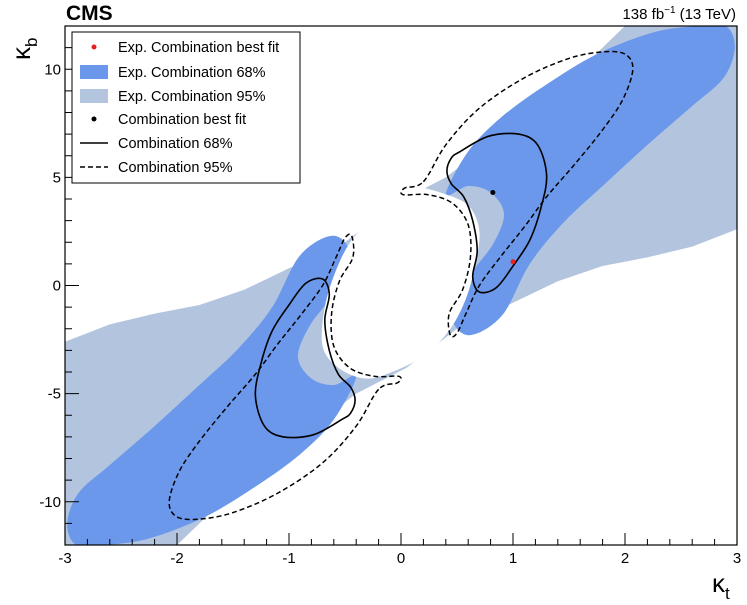 This screenshot has height=605, width=747. What do you see at coordinates (182, 120) in the screenshot?
I see `legend-label-obs-best-fit: Combination best fit` at bounding box center [182, 120].